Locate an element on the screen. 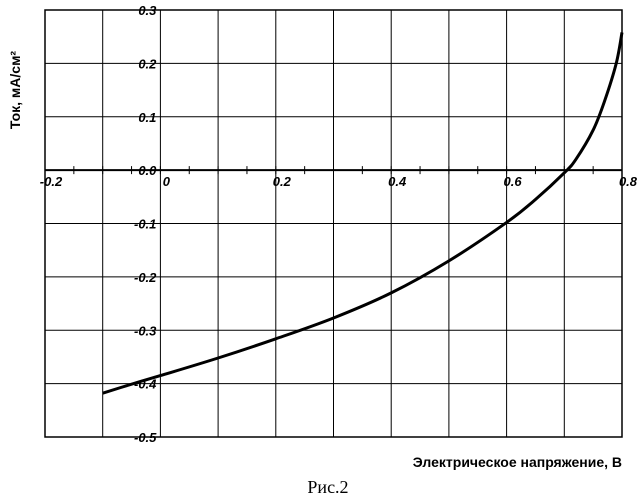 The width and height of the screenshot is (639, 500). x-tick-label: 0.6 is located at coordinates (513, 181).